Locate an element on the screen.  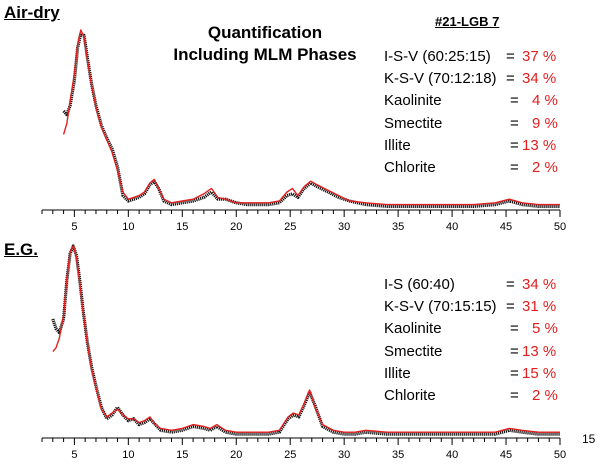
phase-row: I-S (60:40) = 34 % is located at coordinates (484, 287).